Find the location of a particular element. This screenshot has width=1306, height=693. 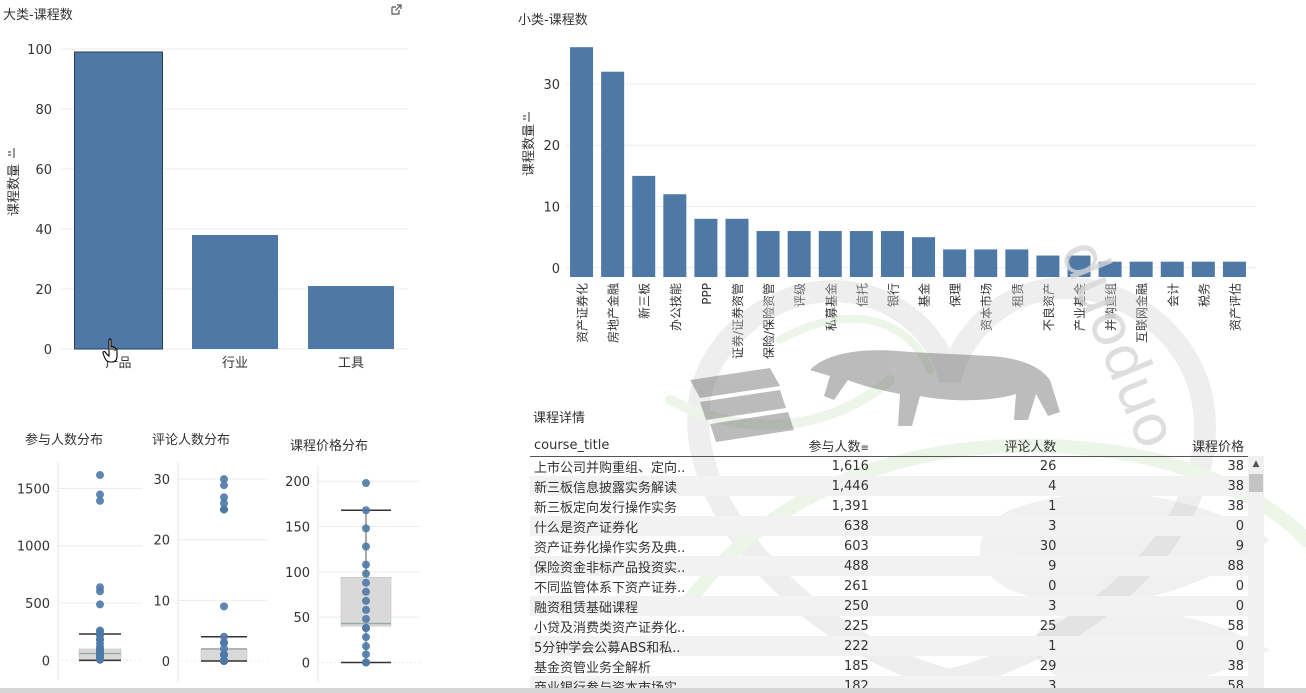

table-row: 资产证券化操作实务及典.. 603 30 9 is located at coordinates (889, 546).